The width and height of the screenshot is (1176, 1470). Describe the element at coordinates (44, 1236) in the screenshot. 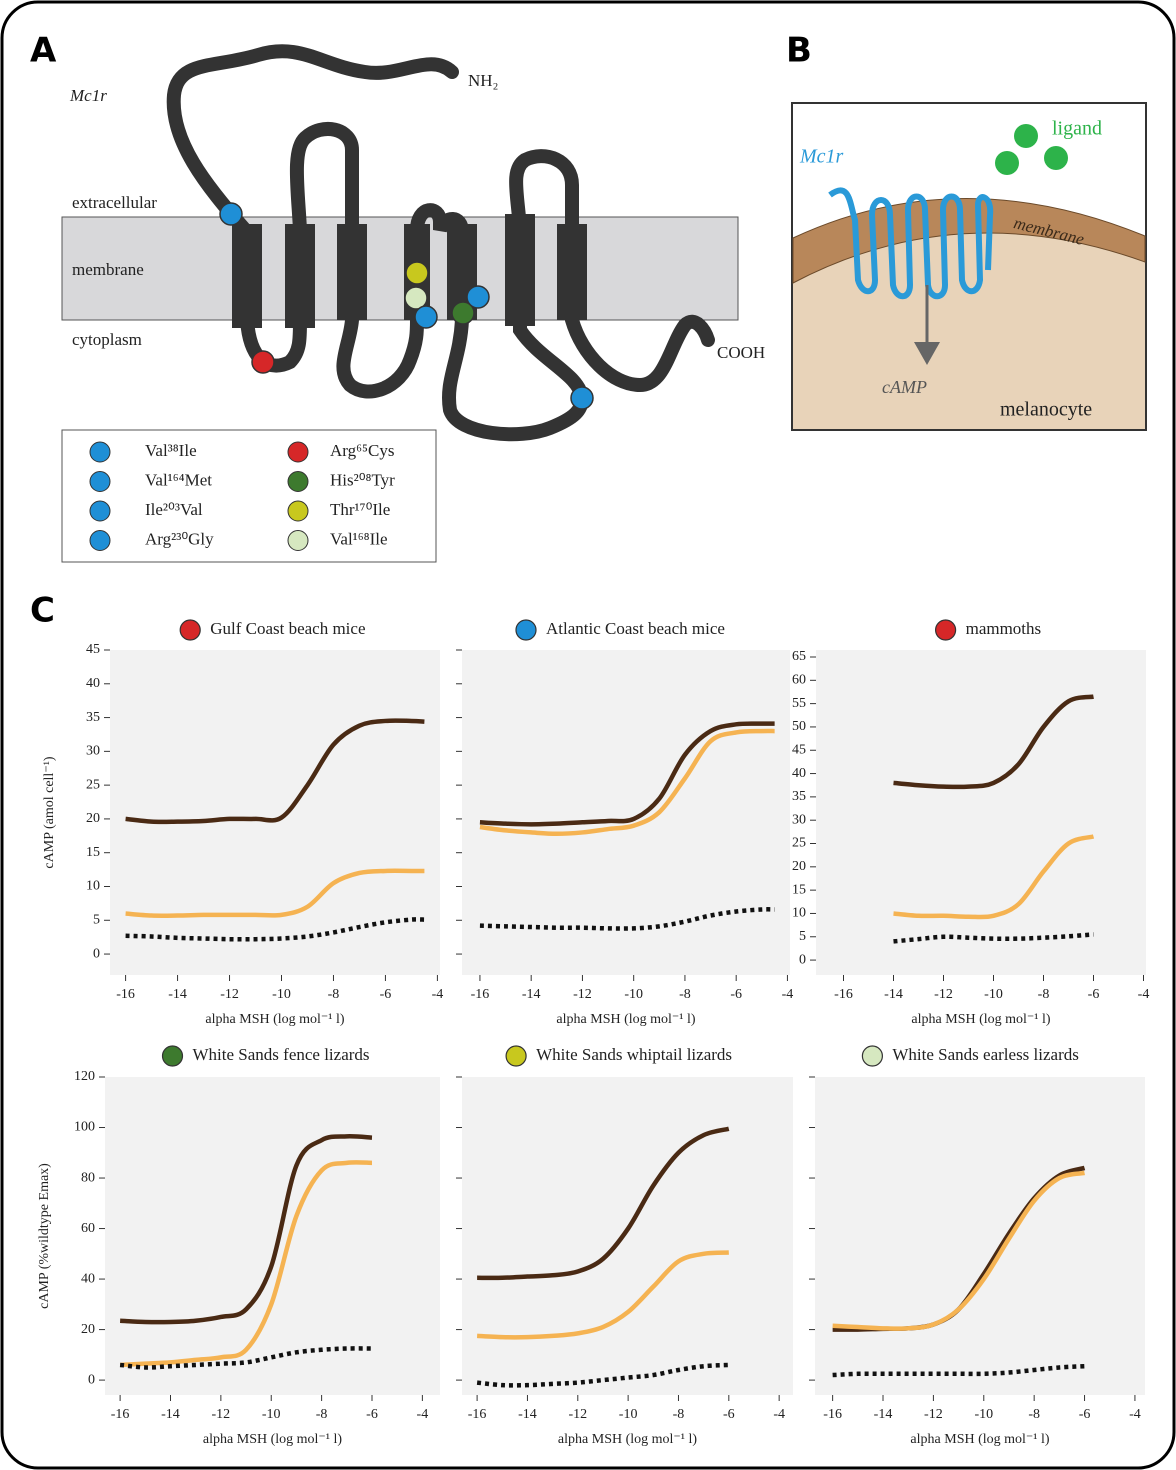

I see `y-axis-label: cAMP (%wildtype Emax)` at that location.